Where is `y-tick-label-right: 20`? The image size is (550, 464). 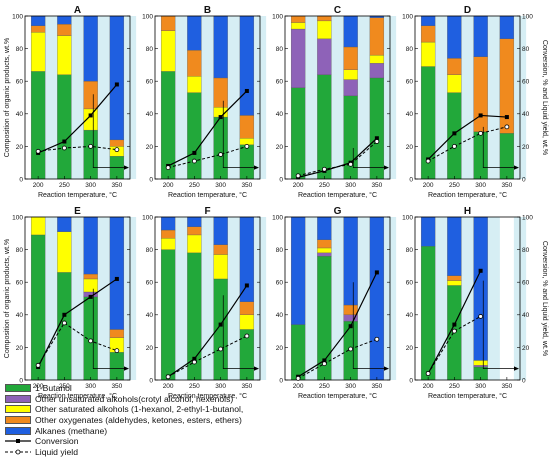 y-tick-label-right: 20 is located at coordinates (526, 147).